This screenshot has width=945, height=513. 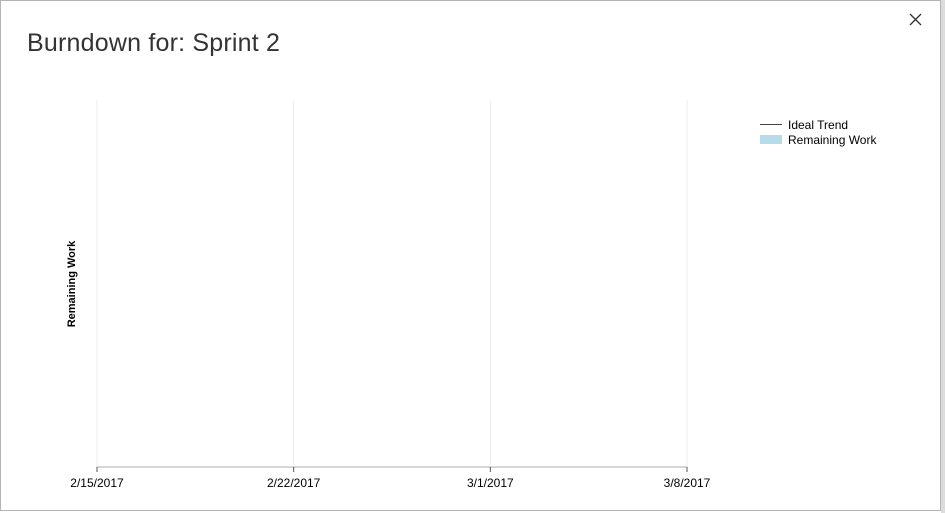 I want to click on legend-item-remaining-work: Remaining Work, so click(x=818, y=139).